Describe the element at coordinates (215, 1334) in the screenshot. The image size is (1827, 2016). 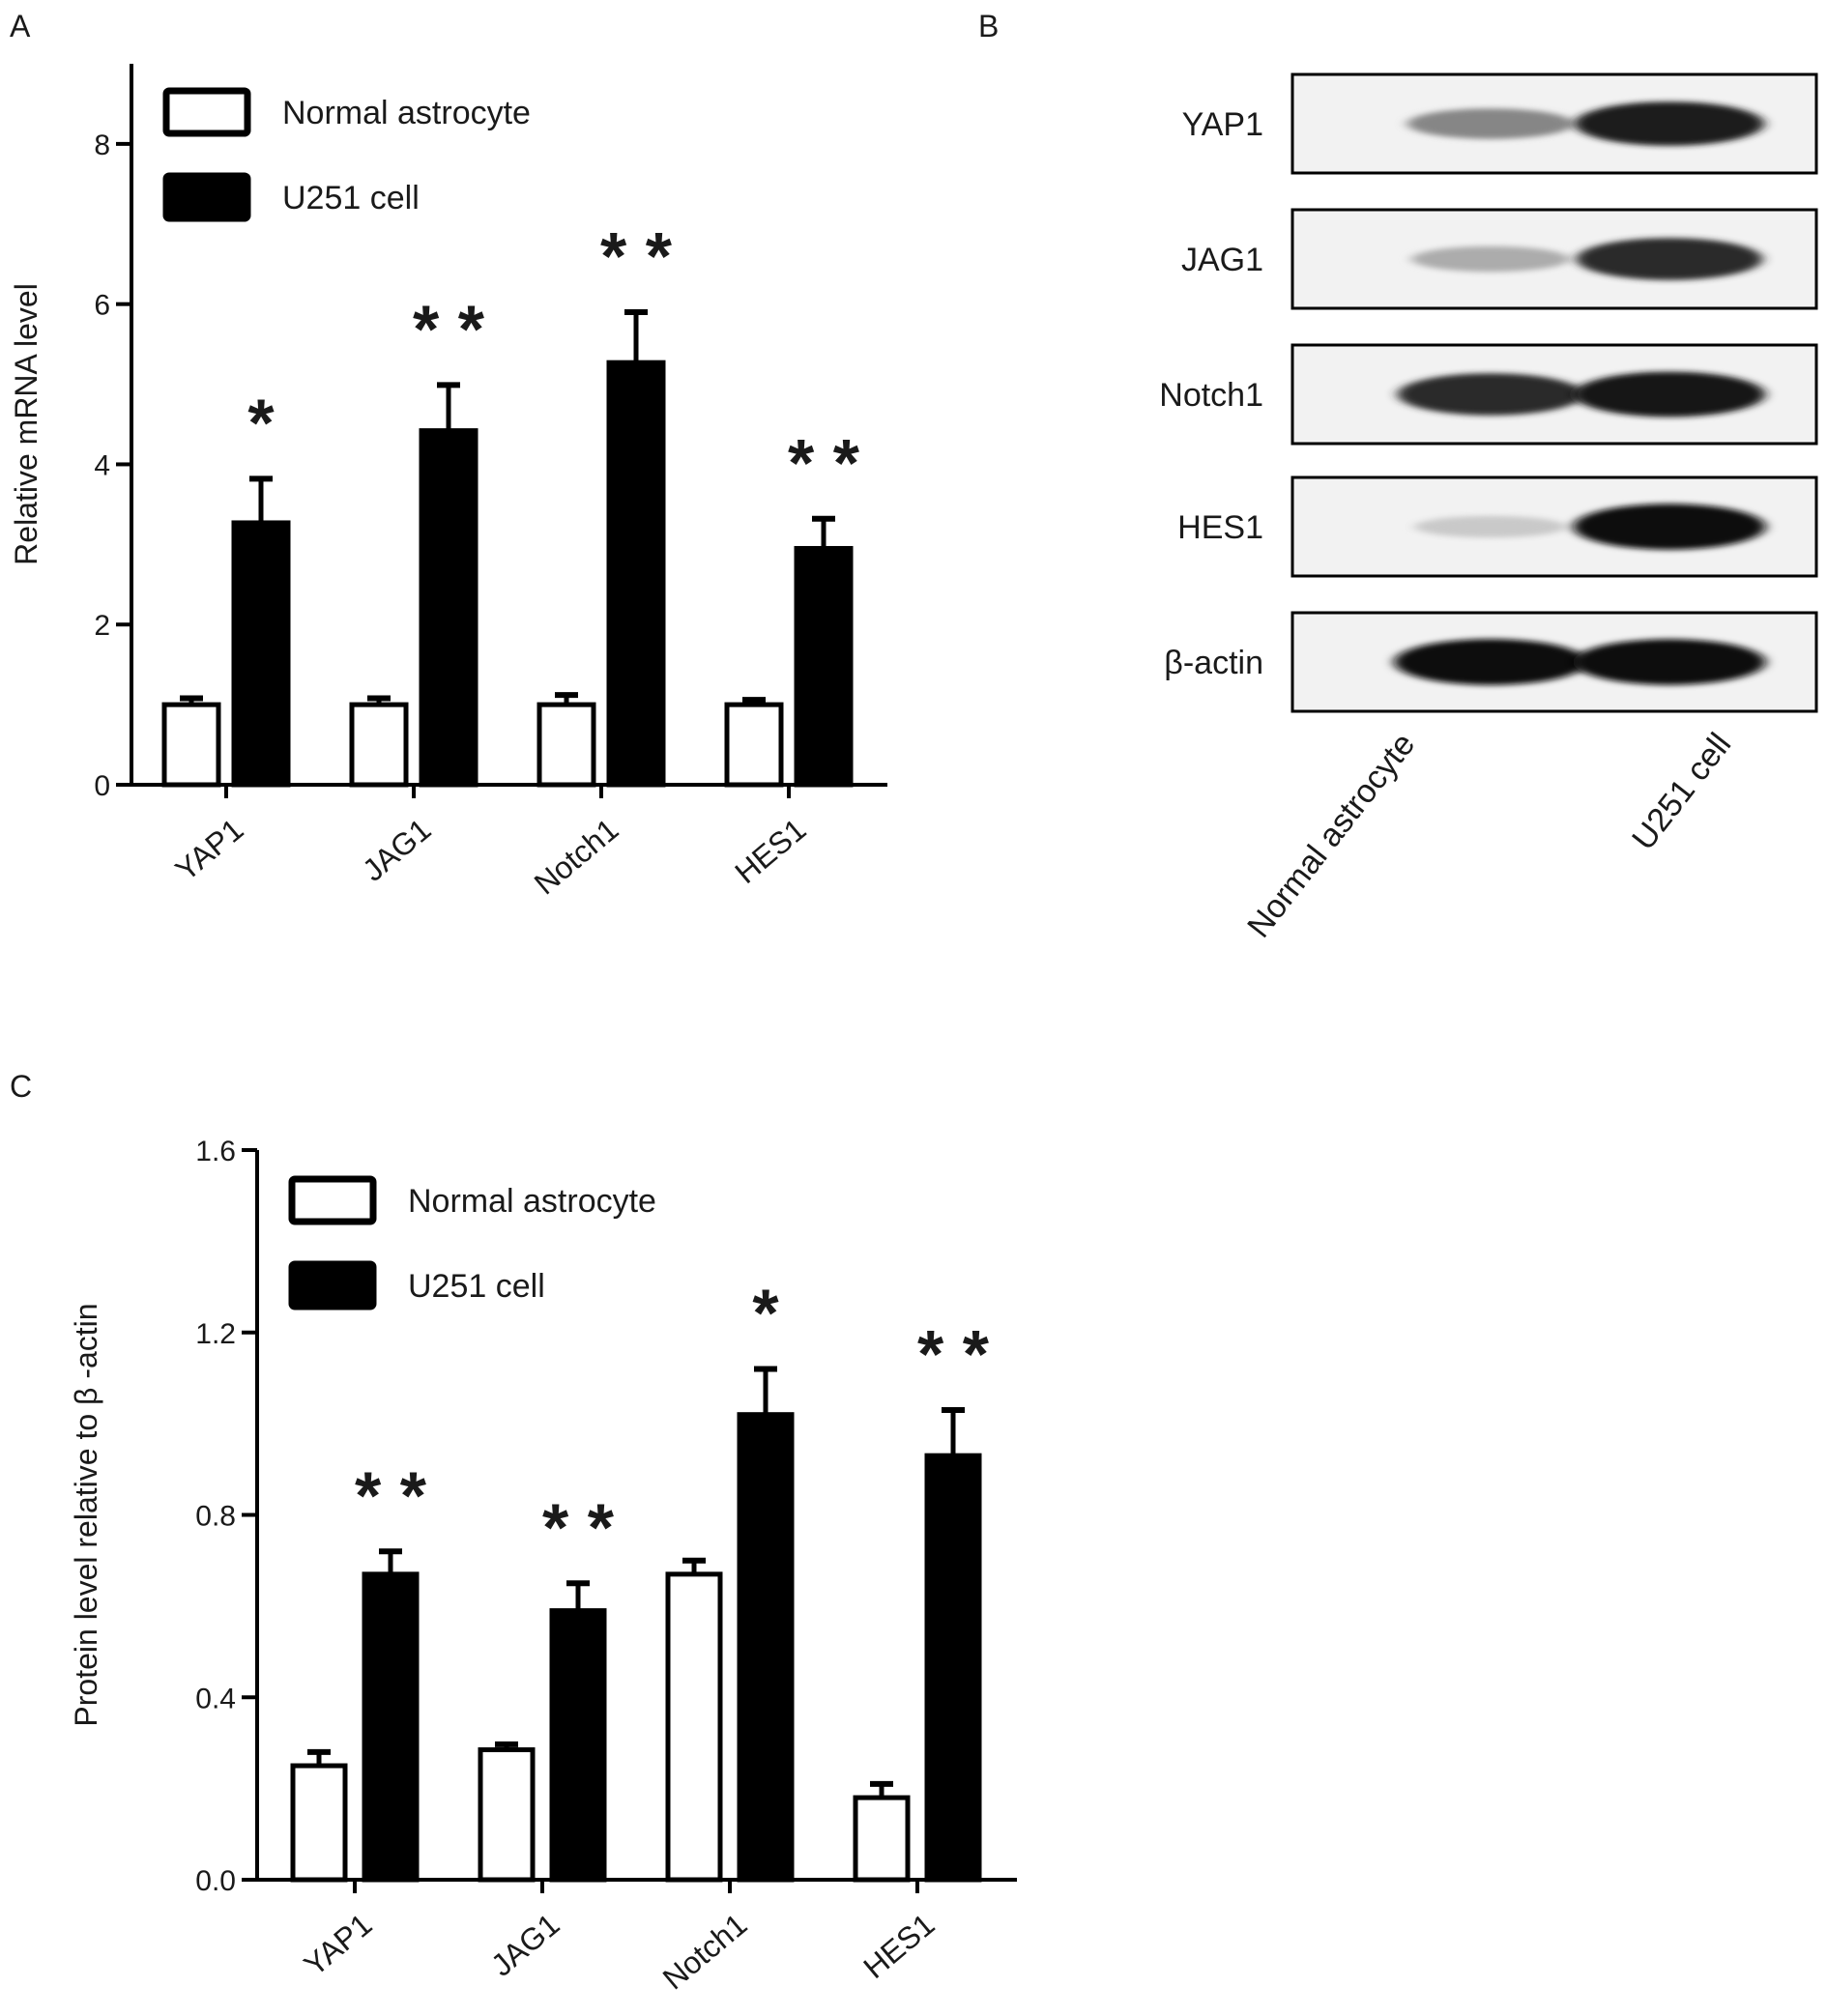
I see `y-tick-label: 1.2` at that location.